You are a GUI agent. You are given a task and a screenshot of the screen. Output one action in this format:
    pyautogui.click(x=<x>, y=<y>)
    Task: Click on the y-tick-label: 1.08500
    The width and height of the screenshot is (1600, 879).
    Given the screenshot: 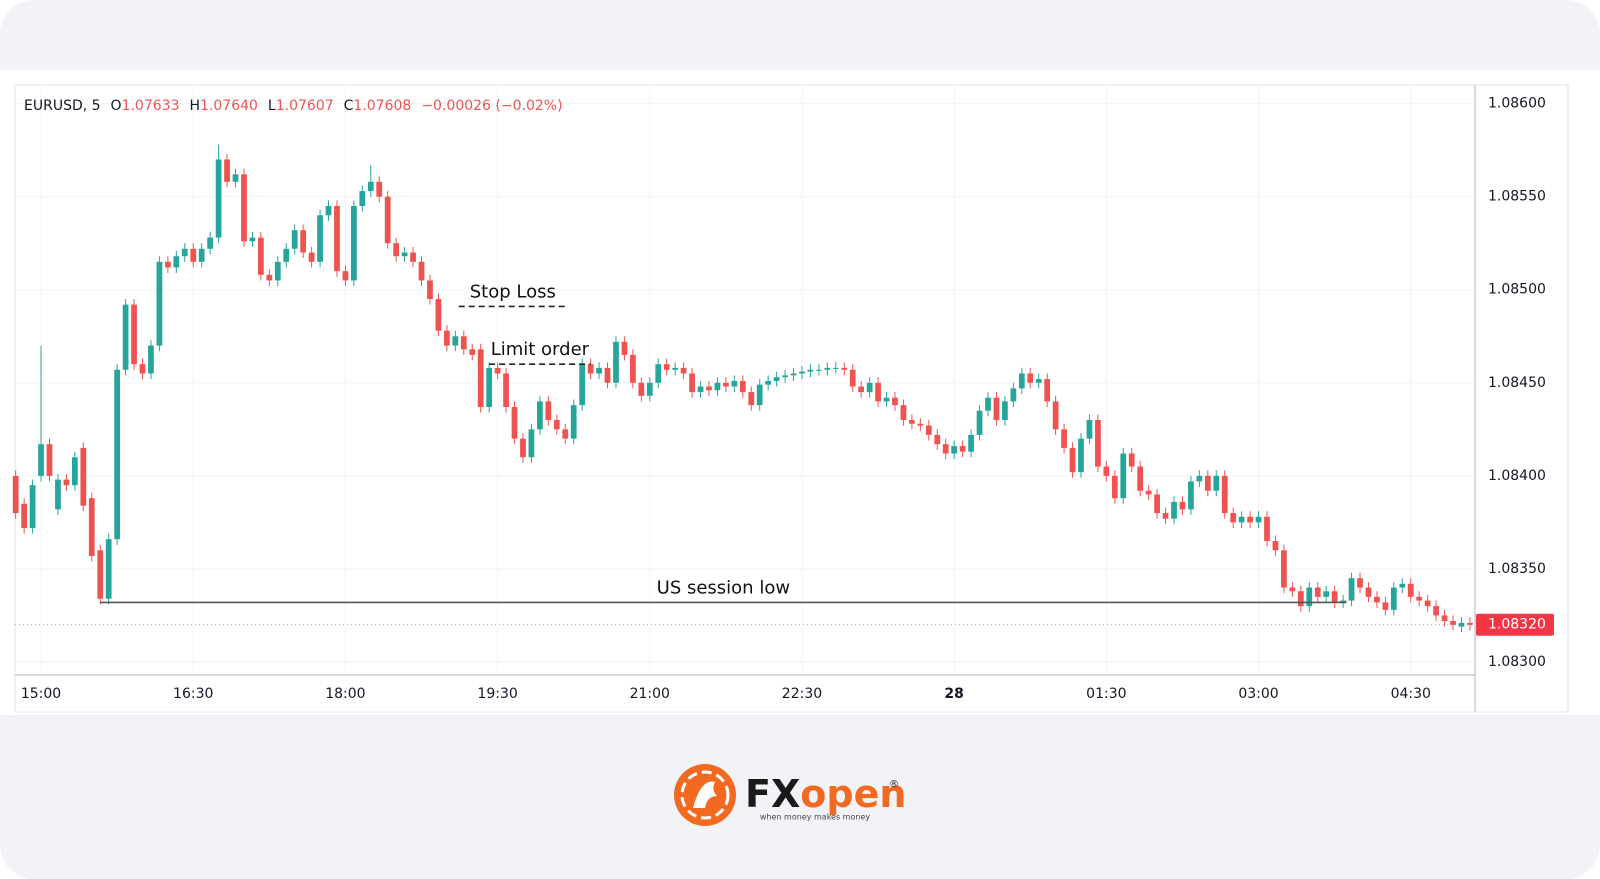 What is the action you would take?
    pyautogui.click(x=1517, y=290)
    